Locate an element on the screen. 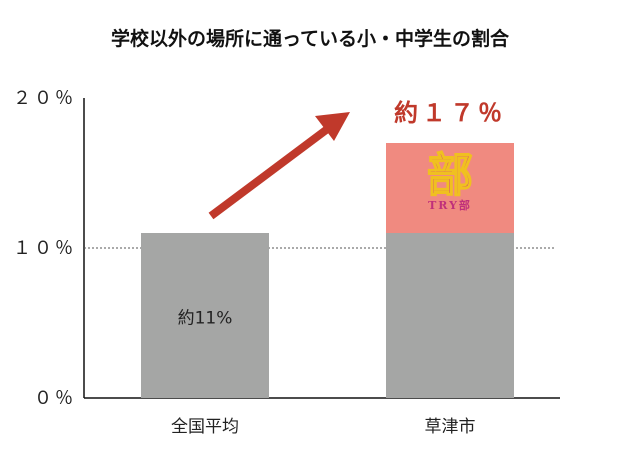  y-tick-labels: ０％ １０％ ２０％ is located at coordinates (44, 248).